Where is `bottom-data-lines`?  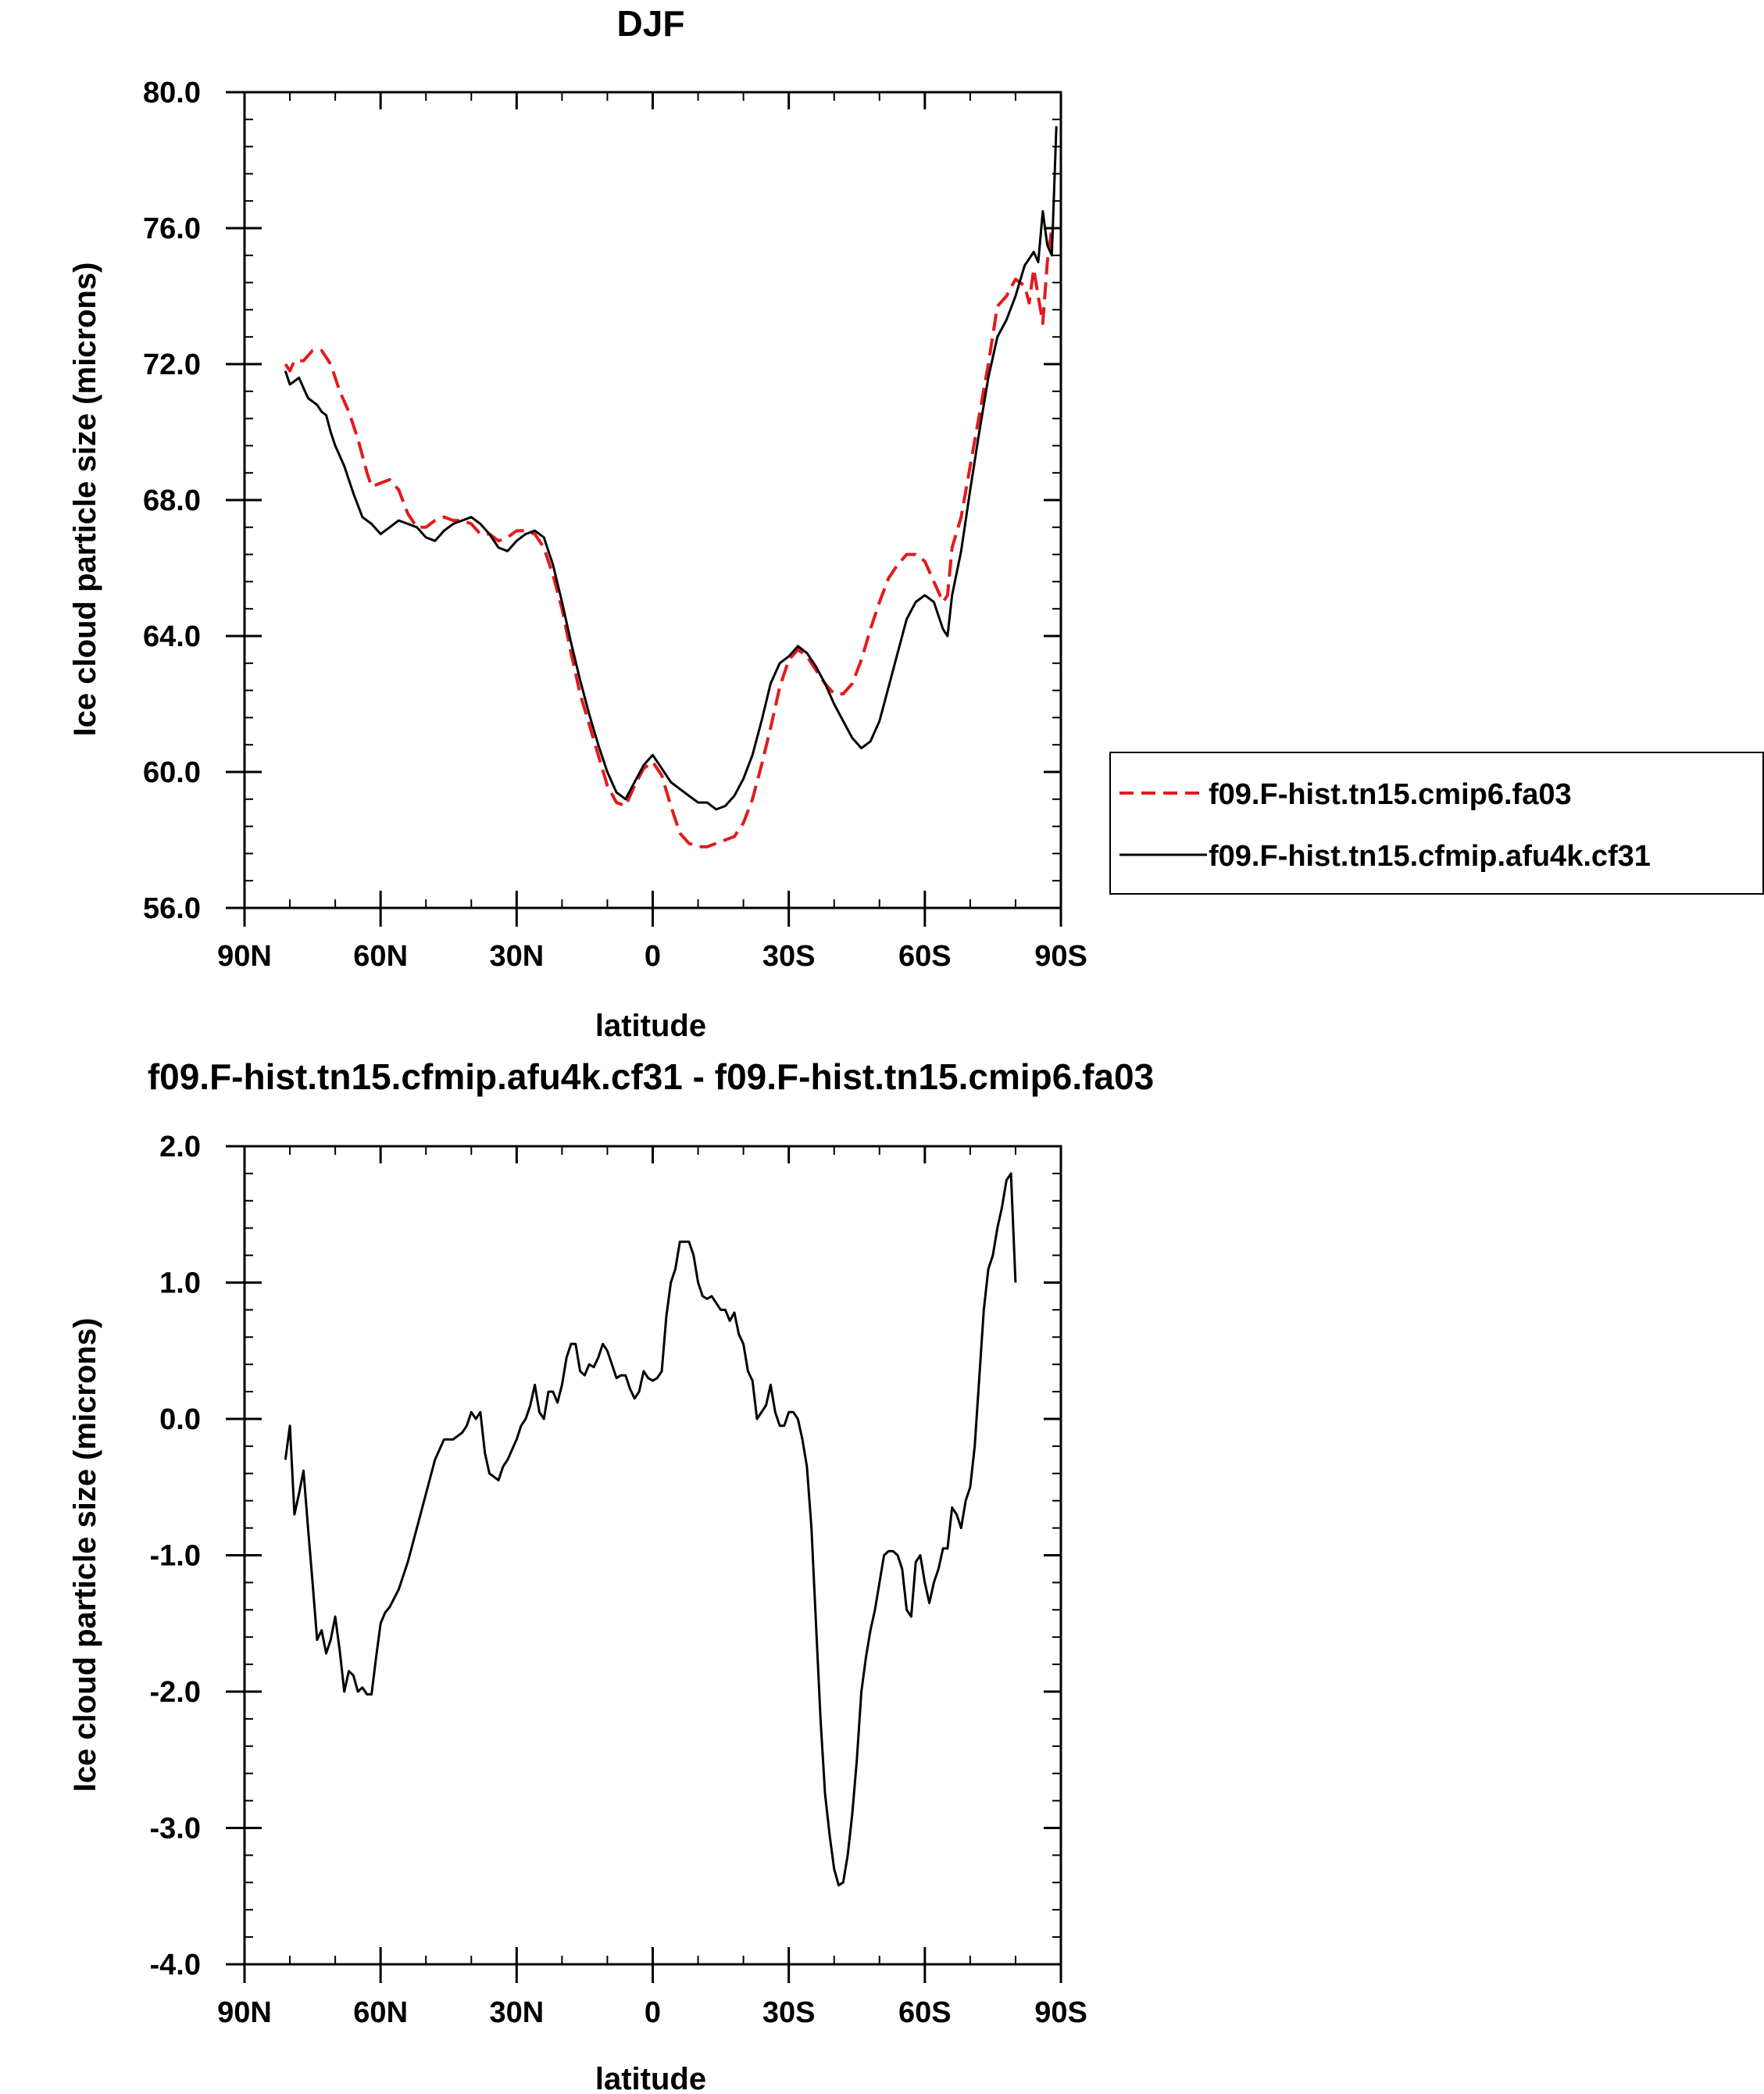 bottom-data-lines is located at coordinates (651, 1529).